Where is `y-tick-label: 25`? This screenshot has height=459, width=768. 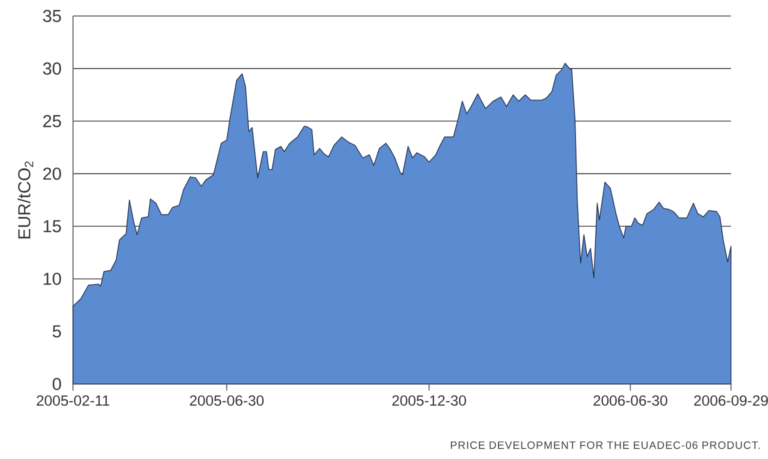
y-tick-label: 25 is located at coordinates (52, 121).